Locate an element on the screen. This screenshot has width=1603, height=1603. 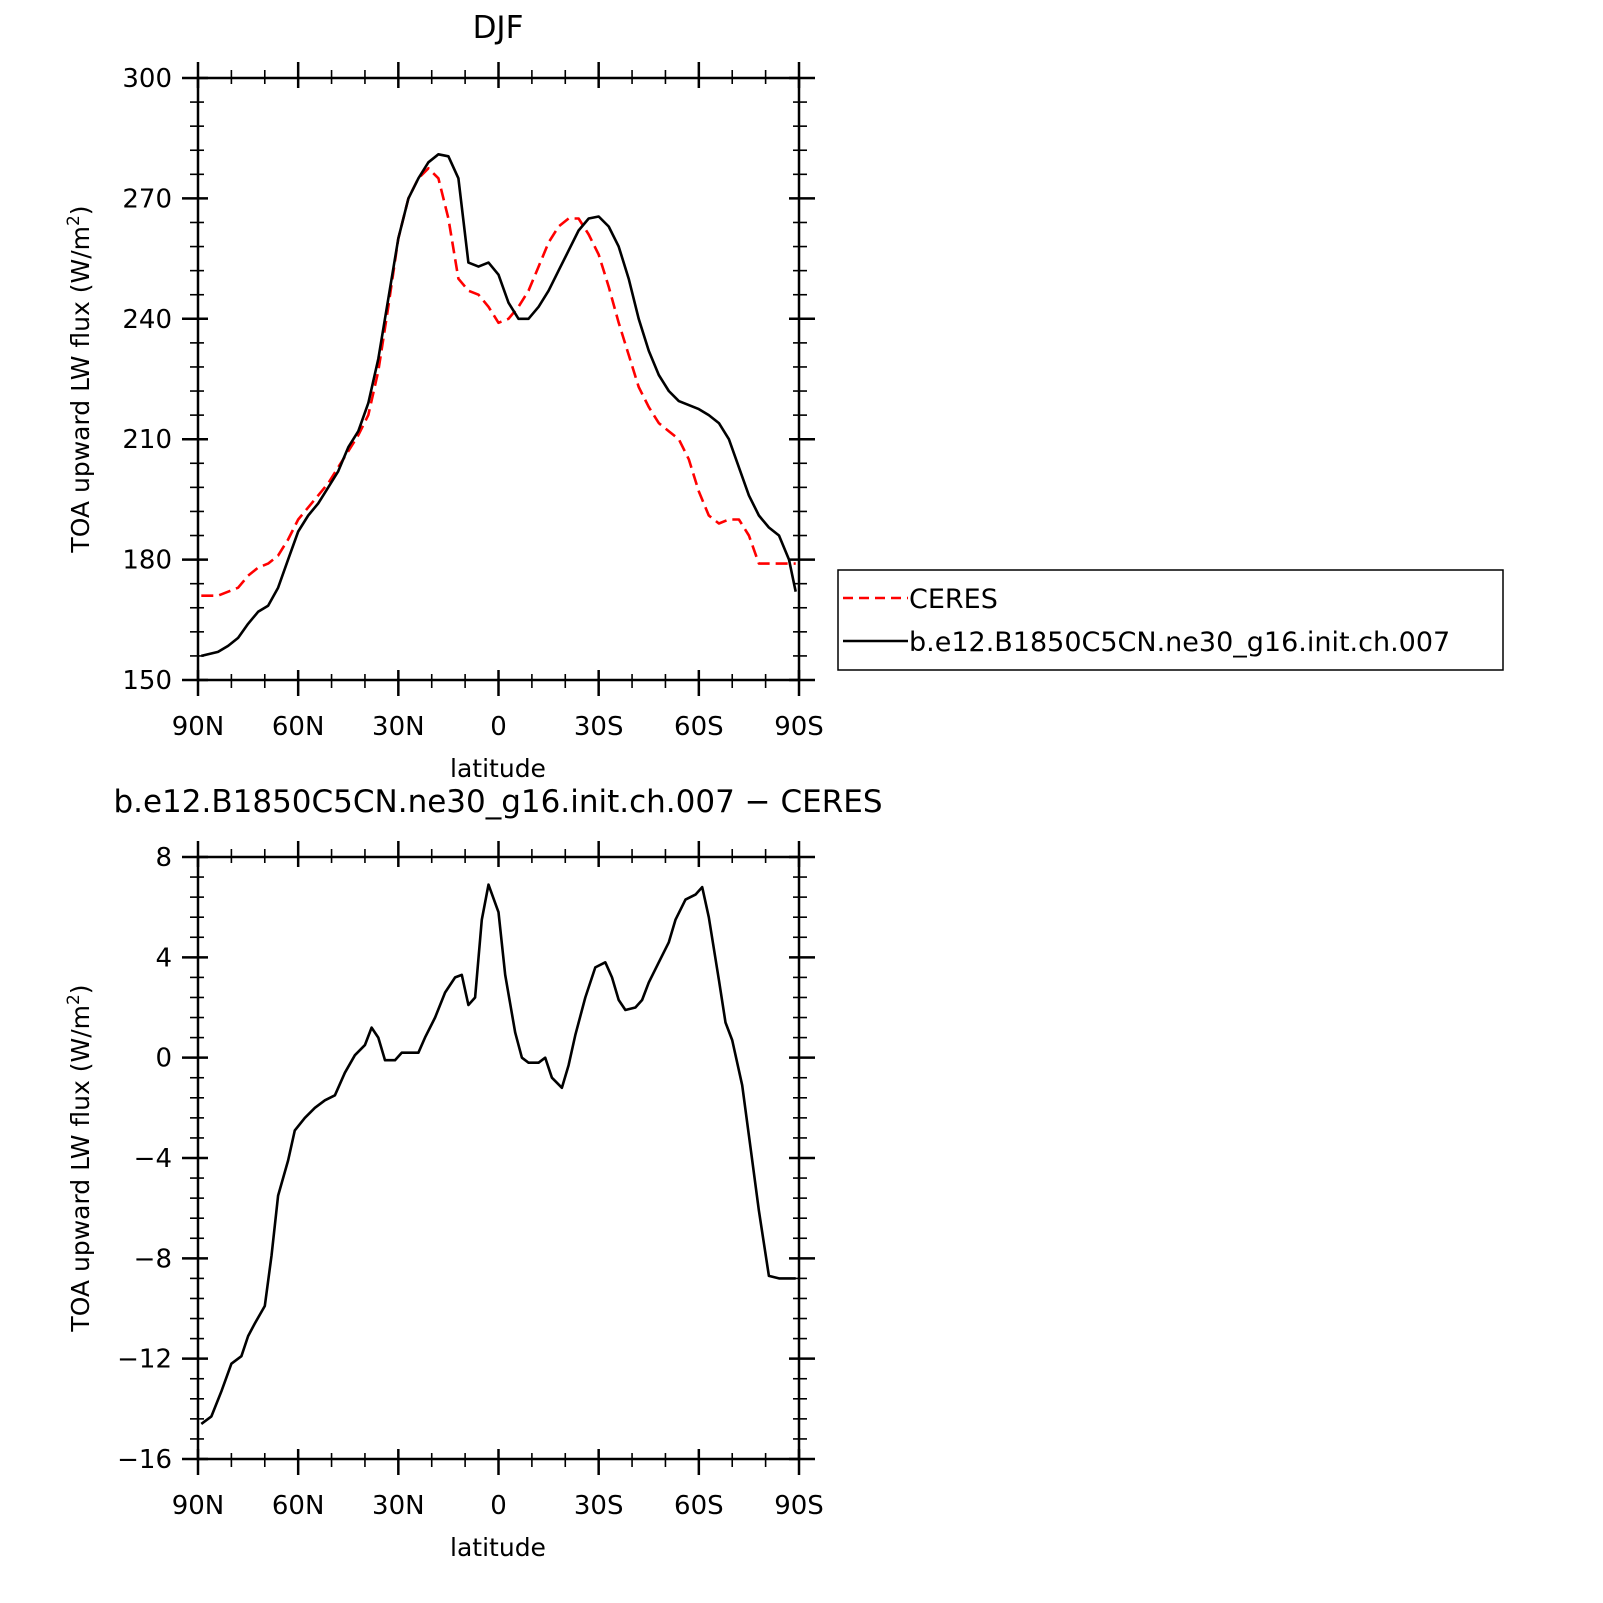
top-xtick-label: 0 is located at coordinates (498, 727).